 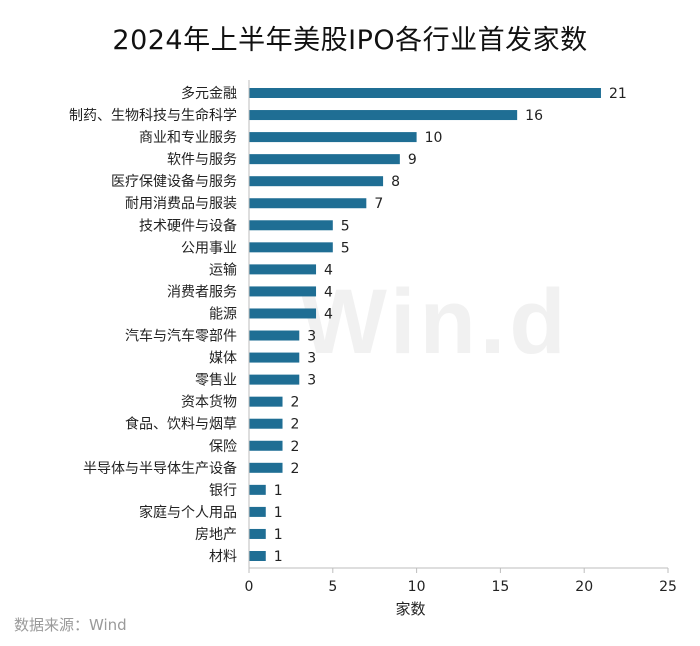 I want to click on value-label: 7, so click(x=378, y=204).